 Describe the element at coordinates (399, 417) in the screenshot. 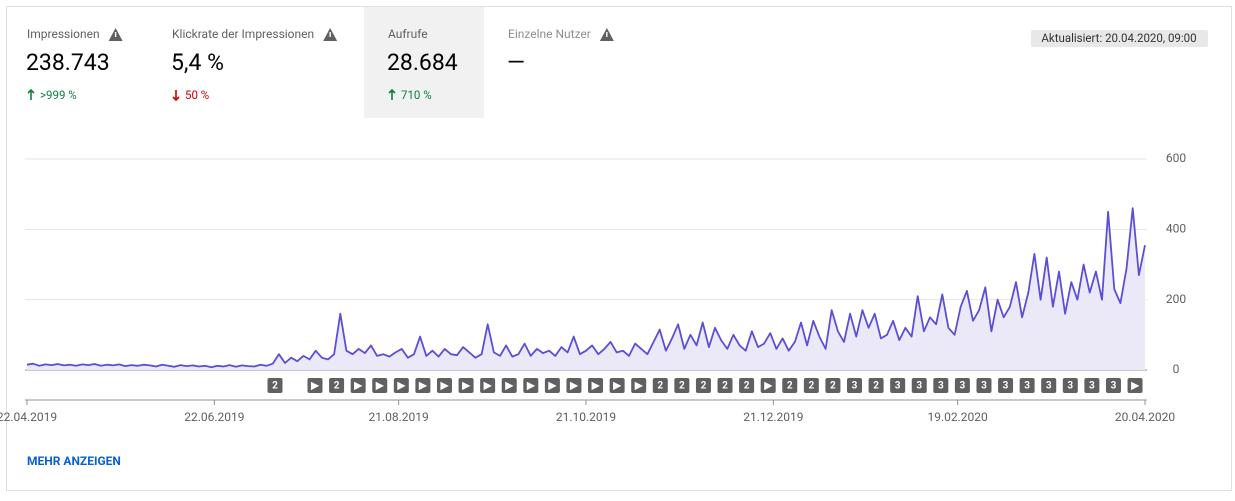

I see `x-tick-label: 21.08.2019` at that location.